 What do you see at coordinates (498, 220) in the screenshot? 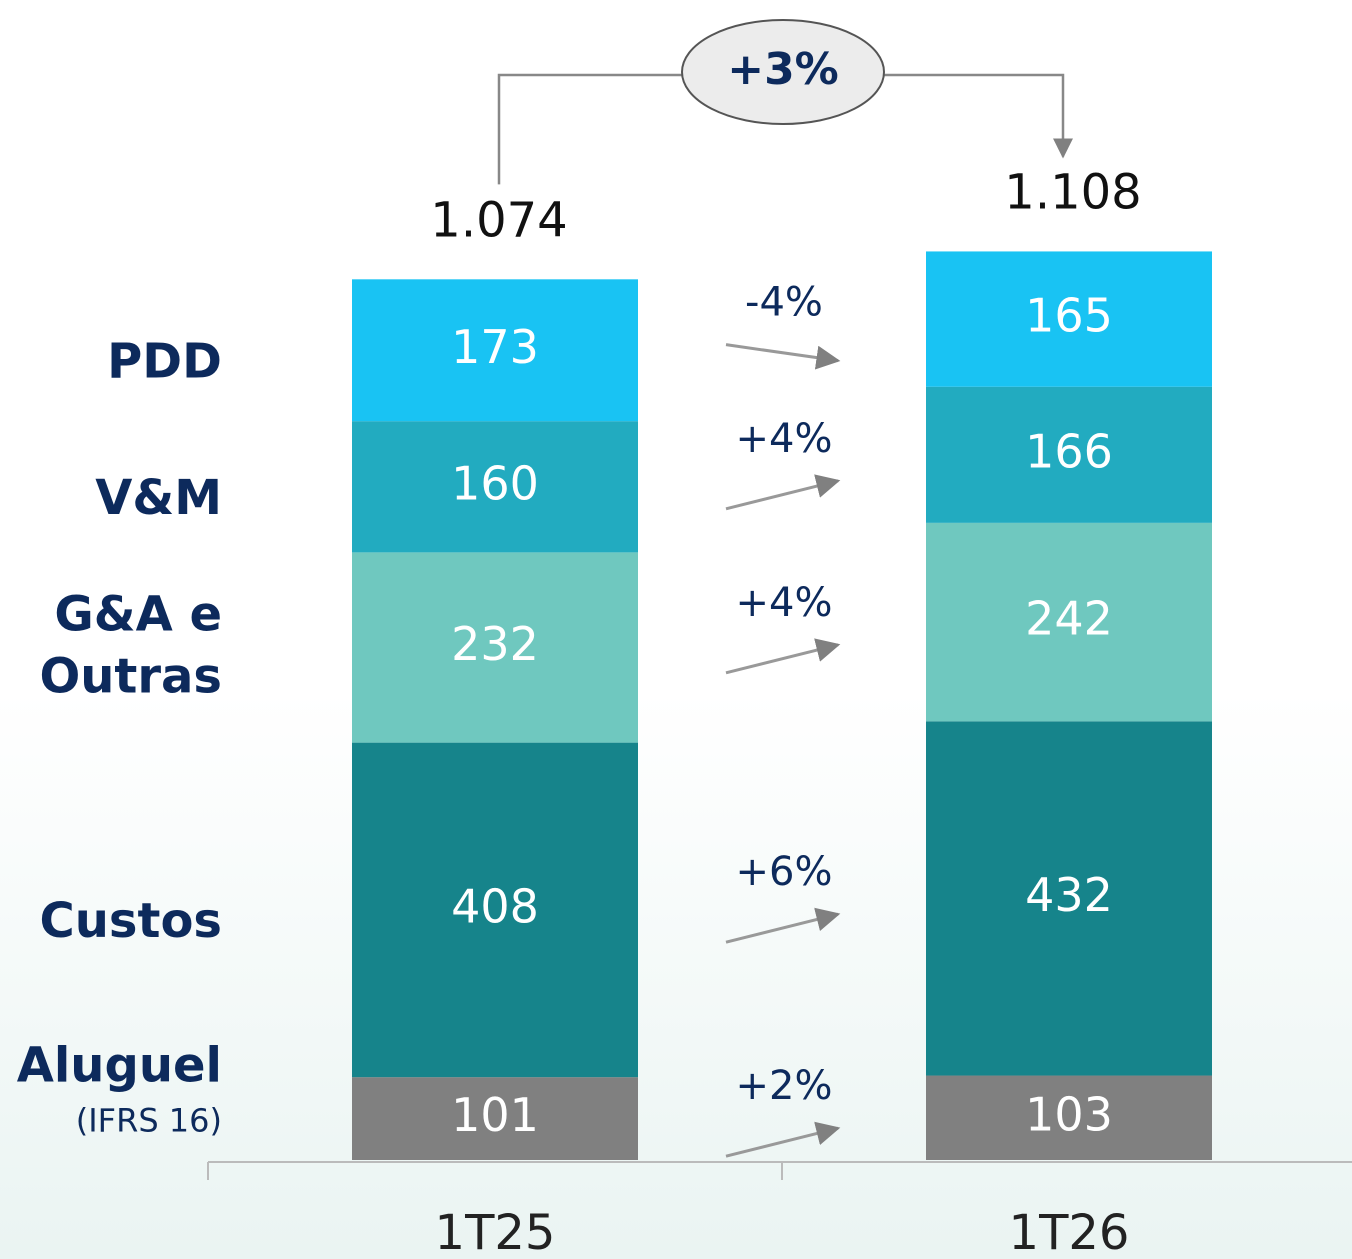
I see `total-label: 1.074` at bounding box center [498, 220].